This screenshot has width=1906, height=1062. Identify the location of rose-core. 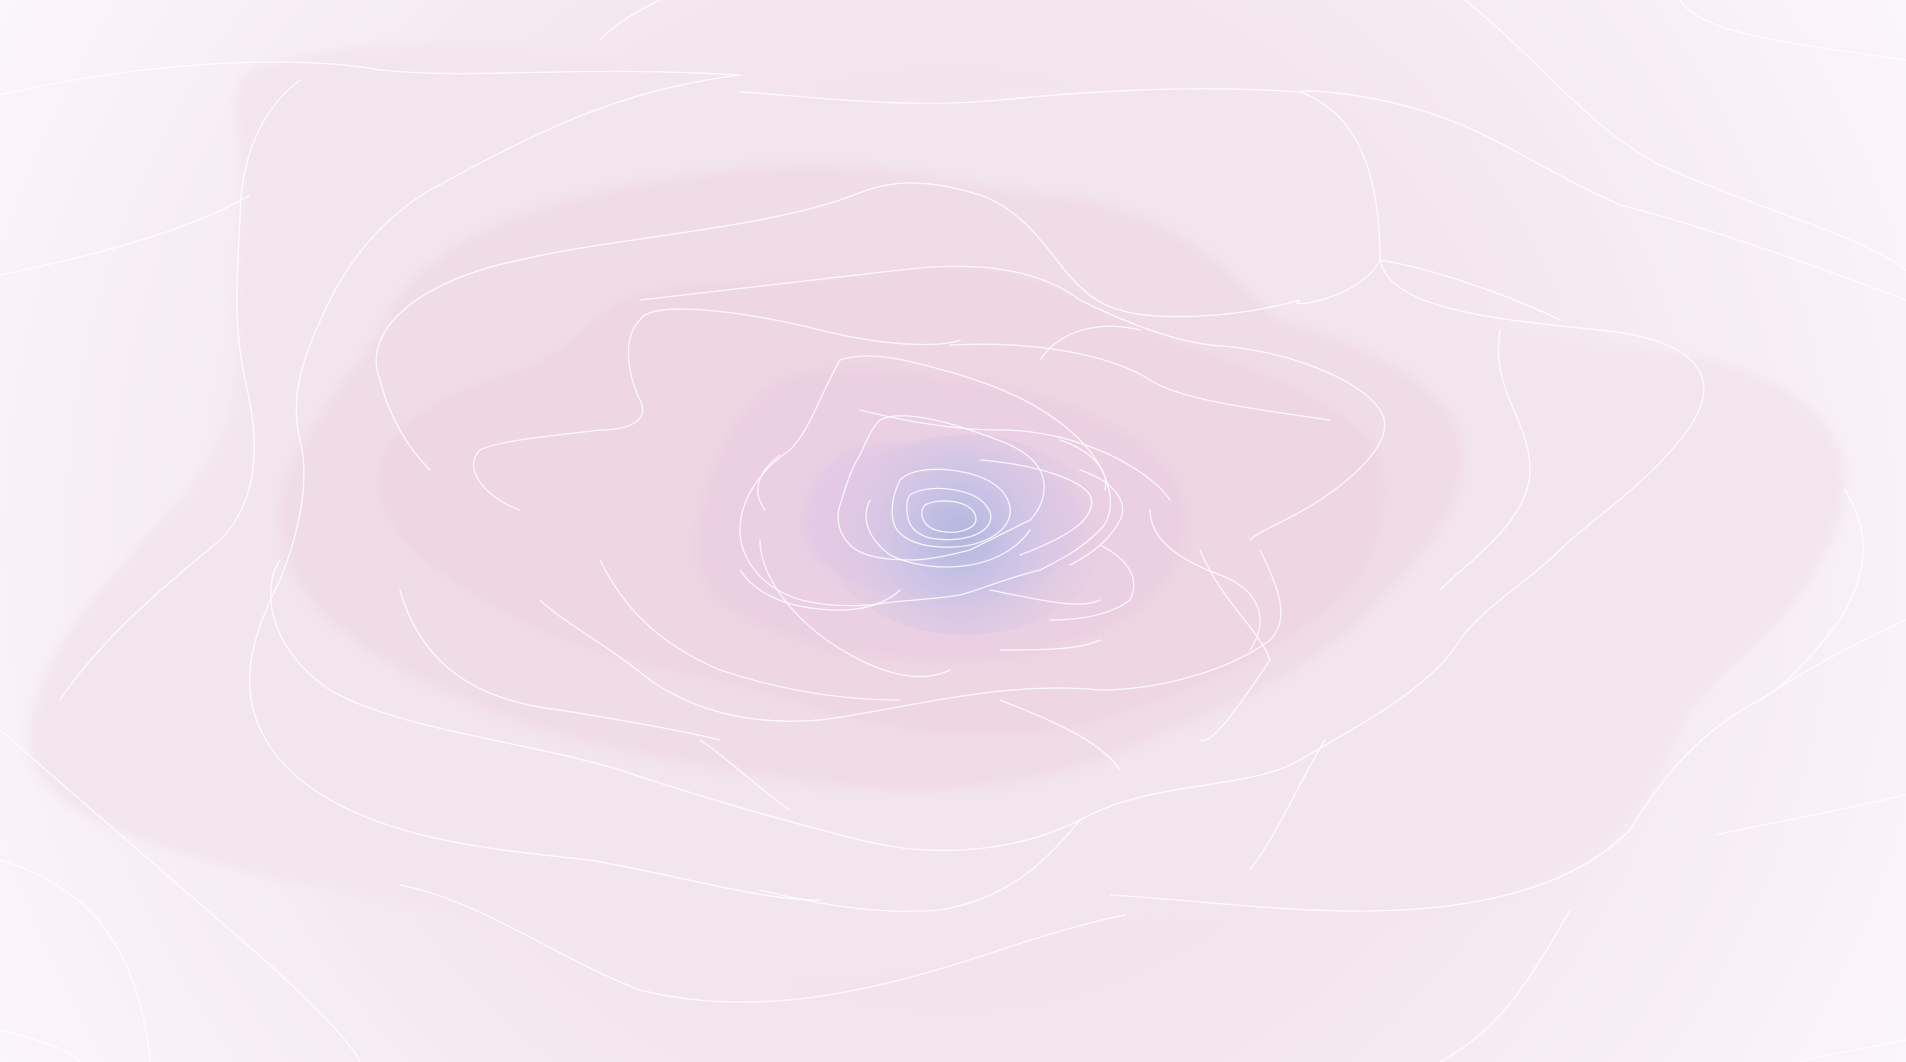
(965, 535).